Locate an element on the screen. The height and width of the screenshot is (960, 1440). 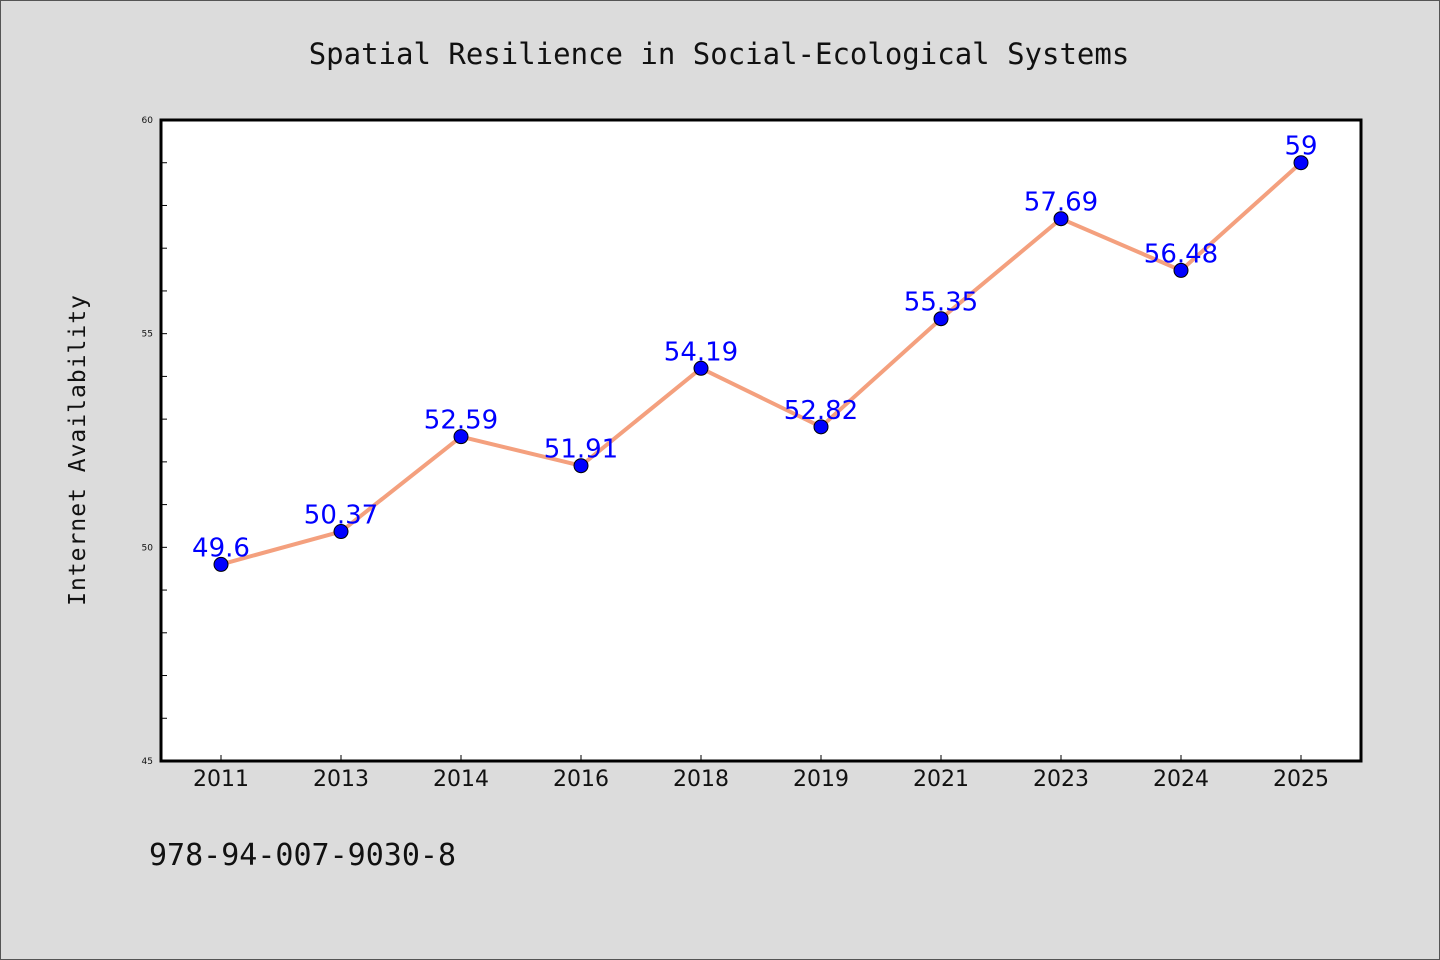
x-tick-label: 2023 is located at coordinates (1061, 779).